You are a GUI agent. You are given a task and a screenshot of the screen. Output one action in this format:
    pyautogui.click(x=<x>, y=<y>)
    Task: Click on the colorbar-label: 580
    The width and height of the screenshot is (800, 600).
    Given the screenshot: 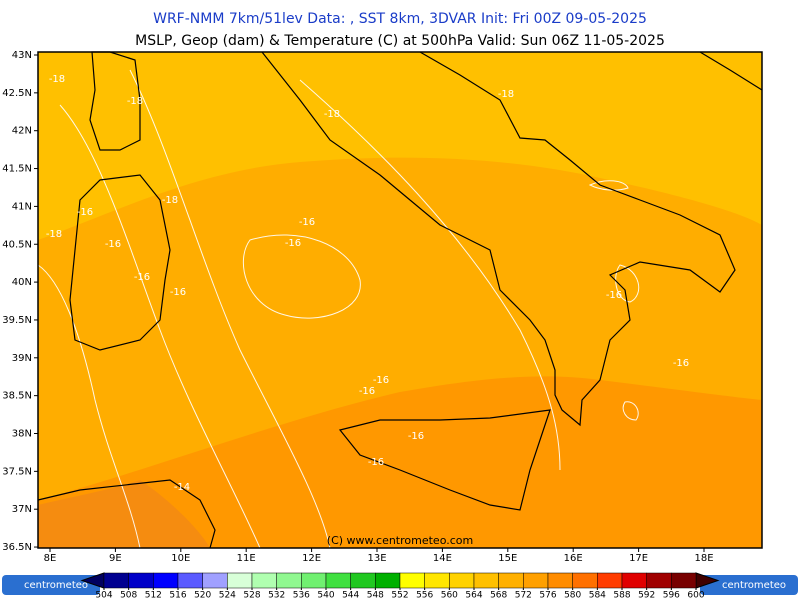 What is the action you would take?
    pyautogui.click(x=572, y=595)
    